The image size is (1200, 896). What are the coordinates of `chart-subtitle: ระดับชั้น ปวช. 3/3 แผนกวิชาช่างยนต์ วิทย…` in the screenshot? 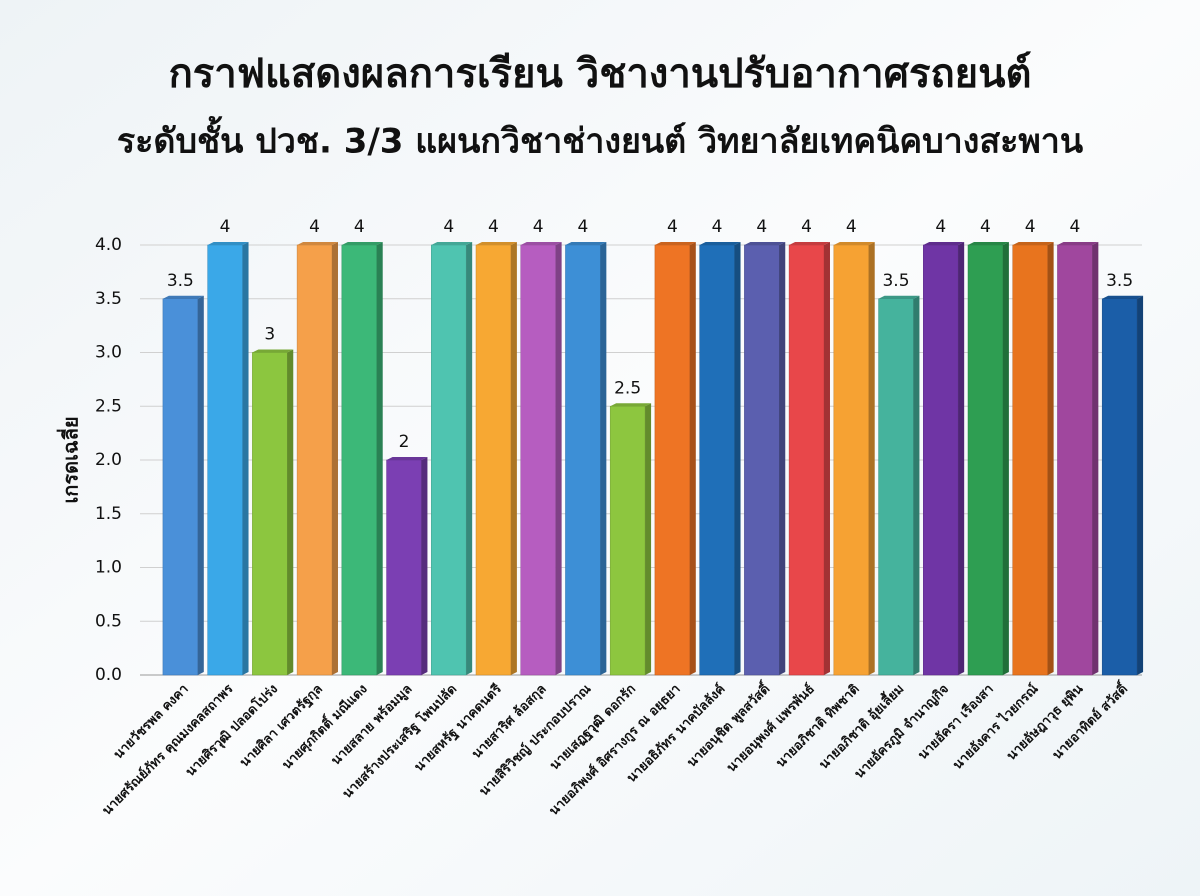 It's located at (600, 139).